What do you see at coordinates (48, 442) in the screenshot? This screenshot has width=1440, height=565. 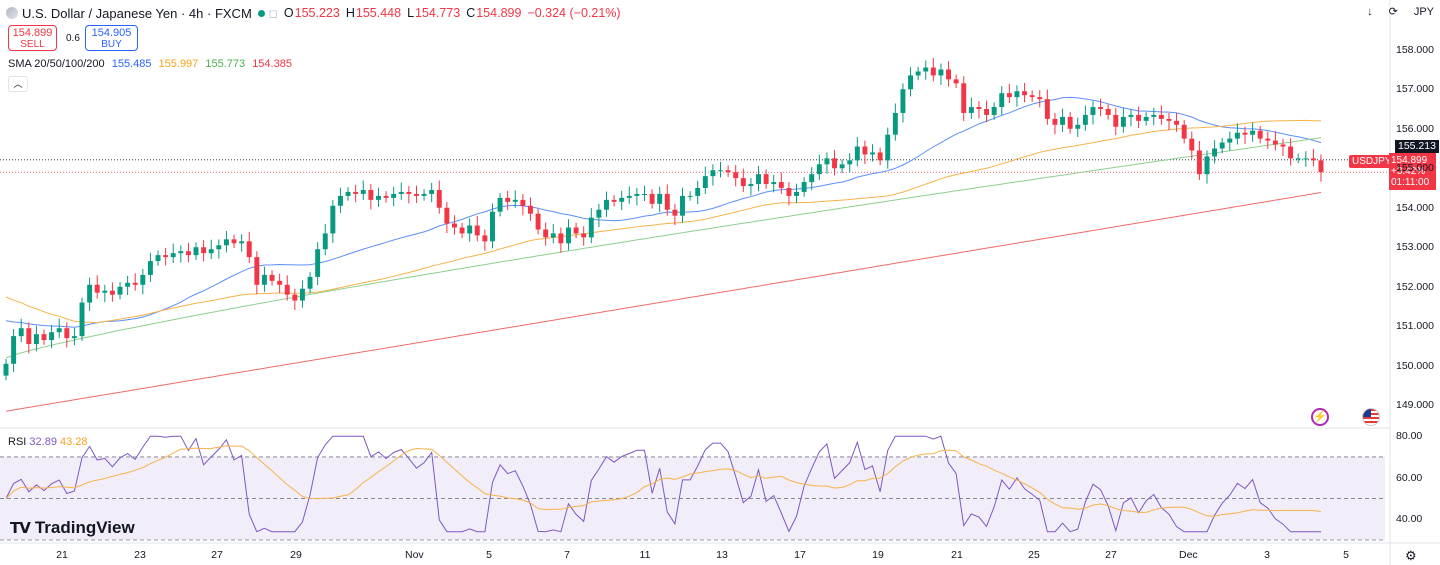 I see `rsi-legend: RSI 32.89 43.28` at bounding box center [48, 442].